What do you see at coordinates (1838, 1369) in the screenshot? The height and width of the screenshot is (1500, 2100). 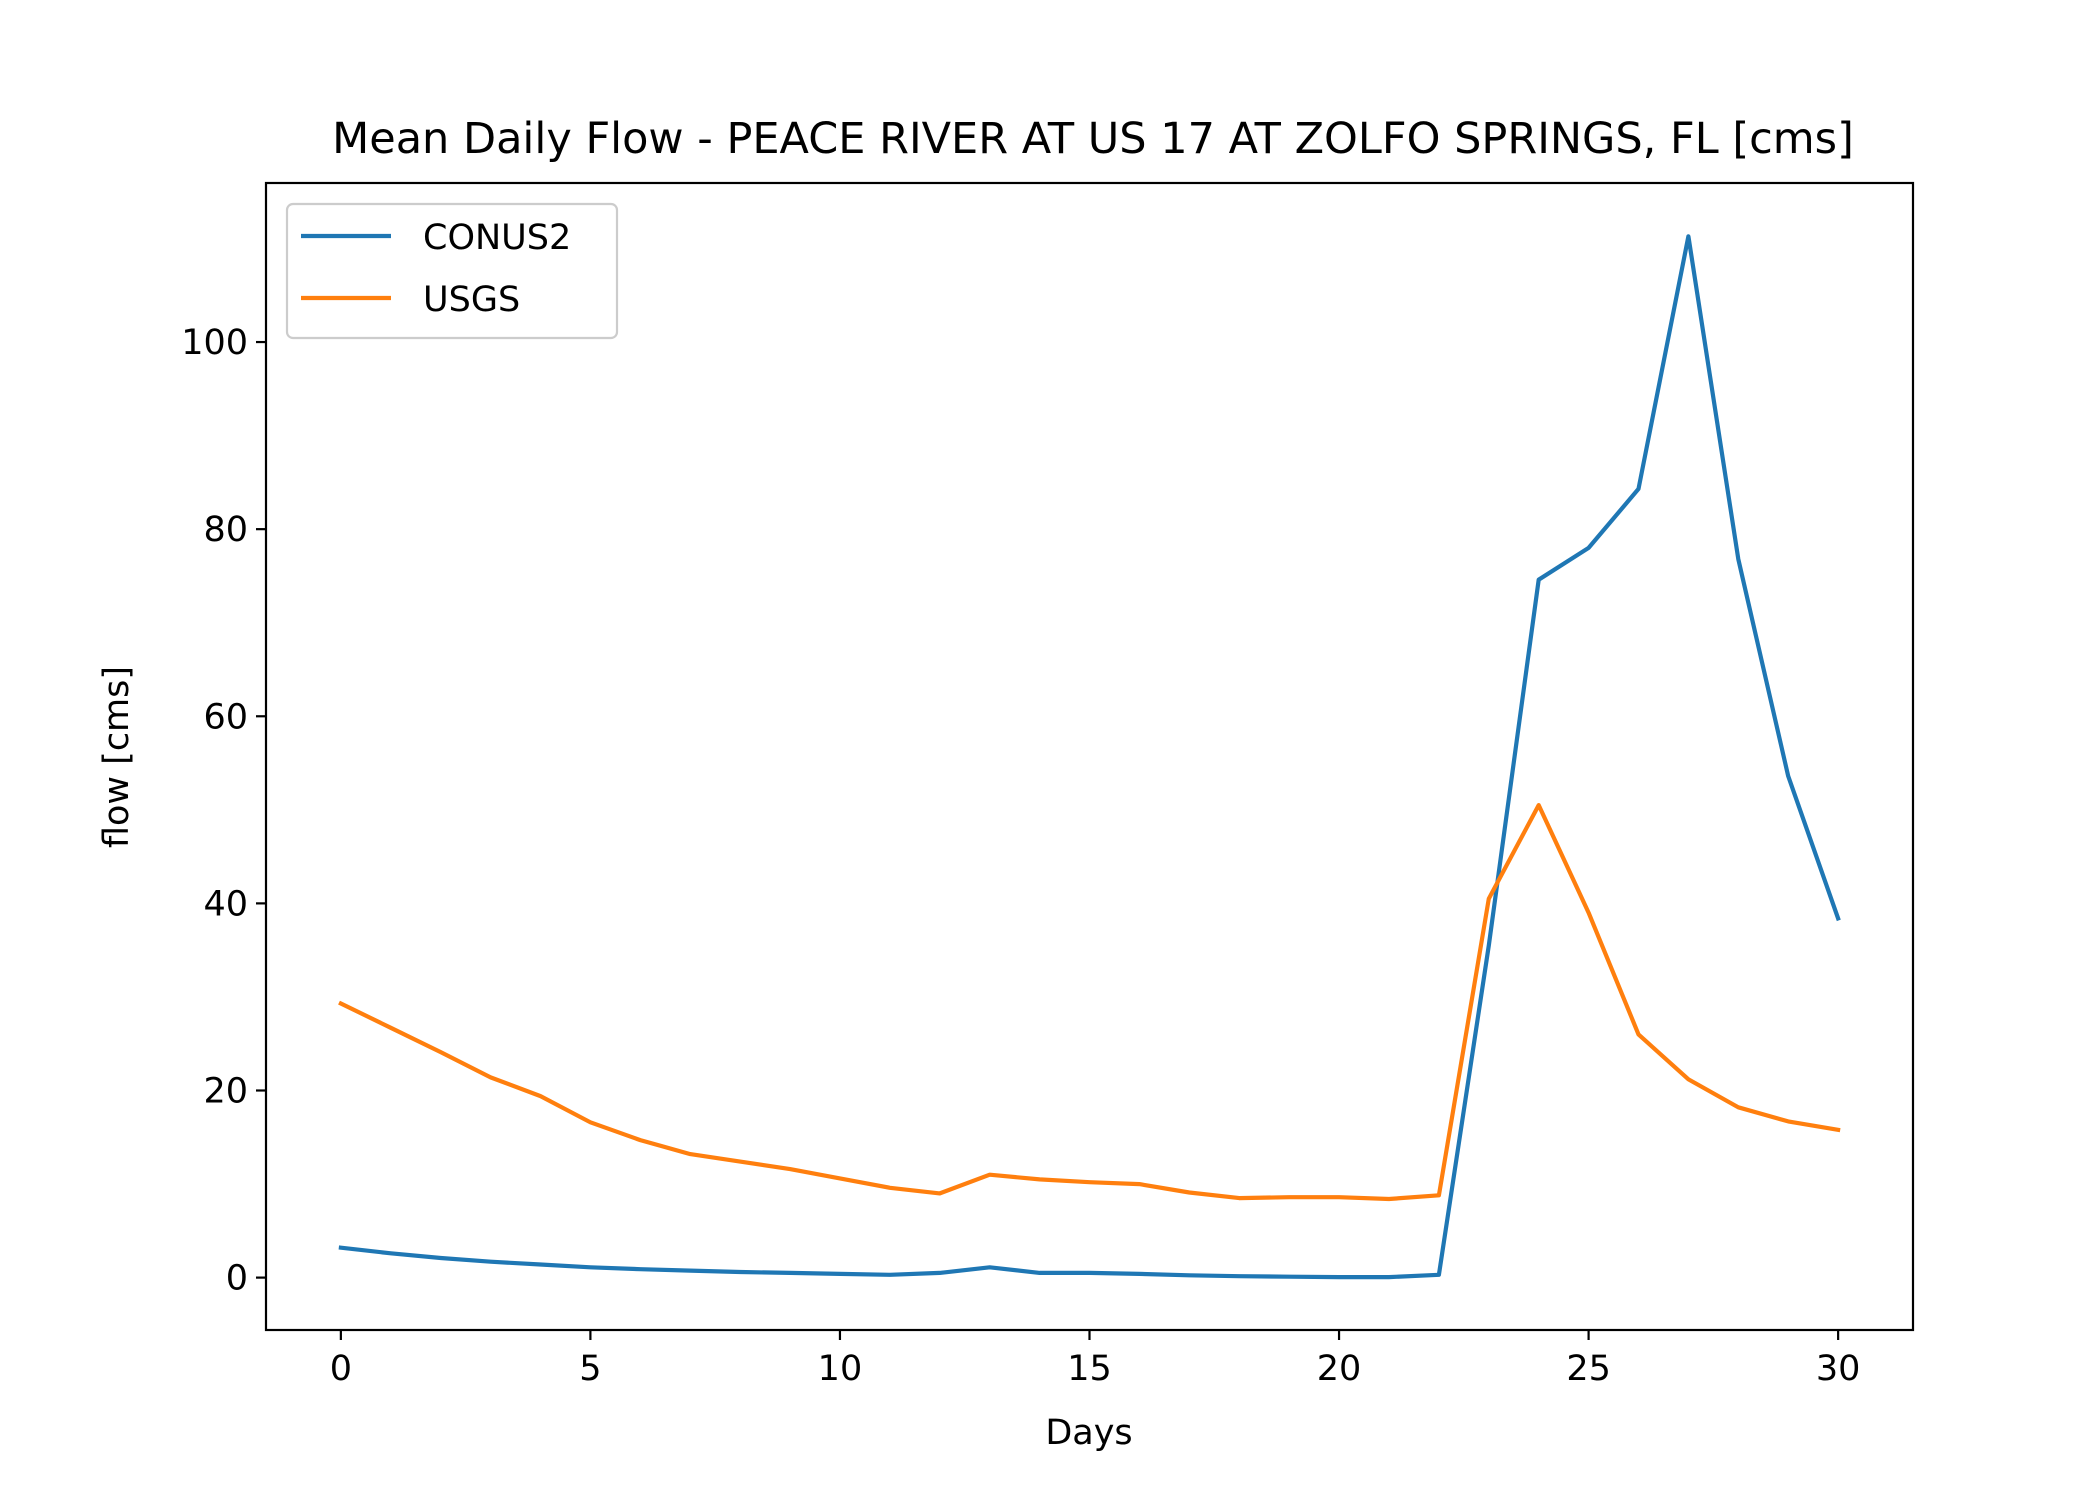 I see `x-tick-label: 30` at bounding box center [1838, 1369].